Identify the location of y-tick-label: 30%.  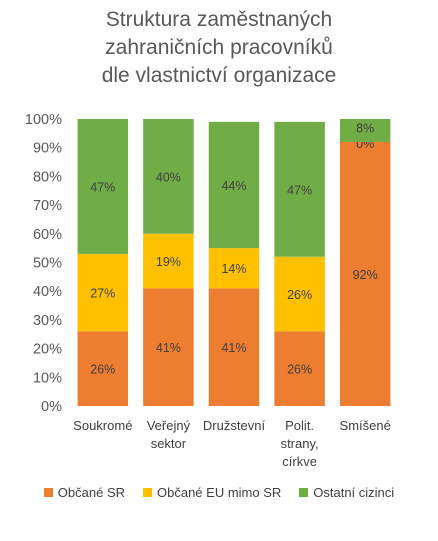
(47, 321).